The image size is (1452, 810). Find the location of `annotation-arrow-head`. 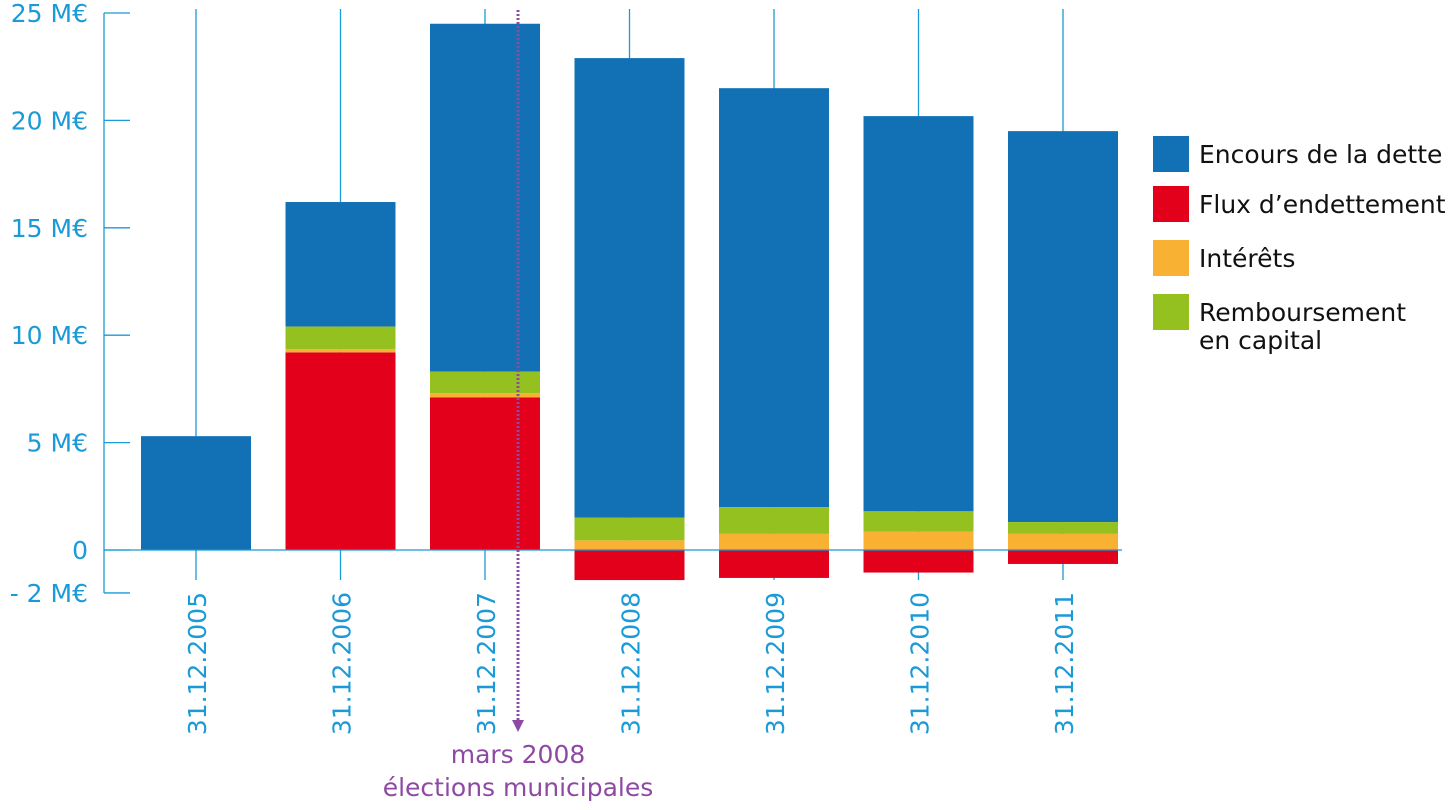

annotation-arrow-head is located at coordinates (518, 726).